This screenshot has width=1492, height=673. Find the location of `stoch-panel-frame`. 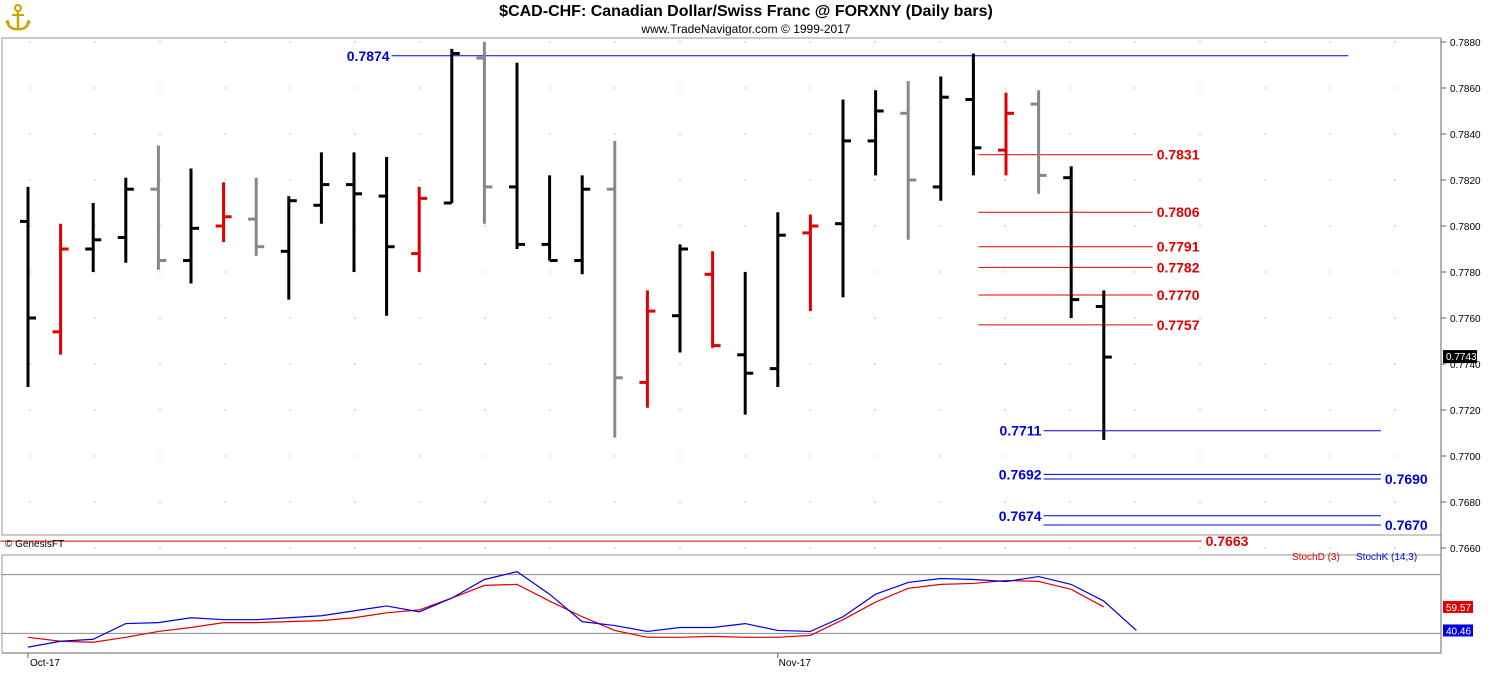

stoch-panel-frame is located at coordinates (721, 604).